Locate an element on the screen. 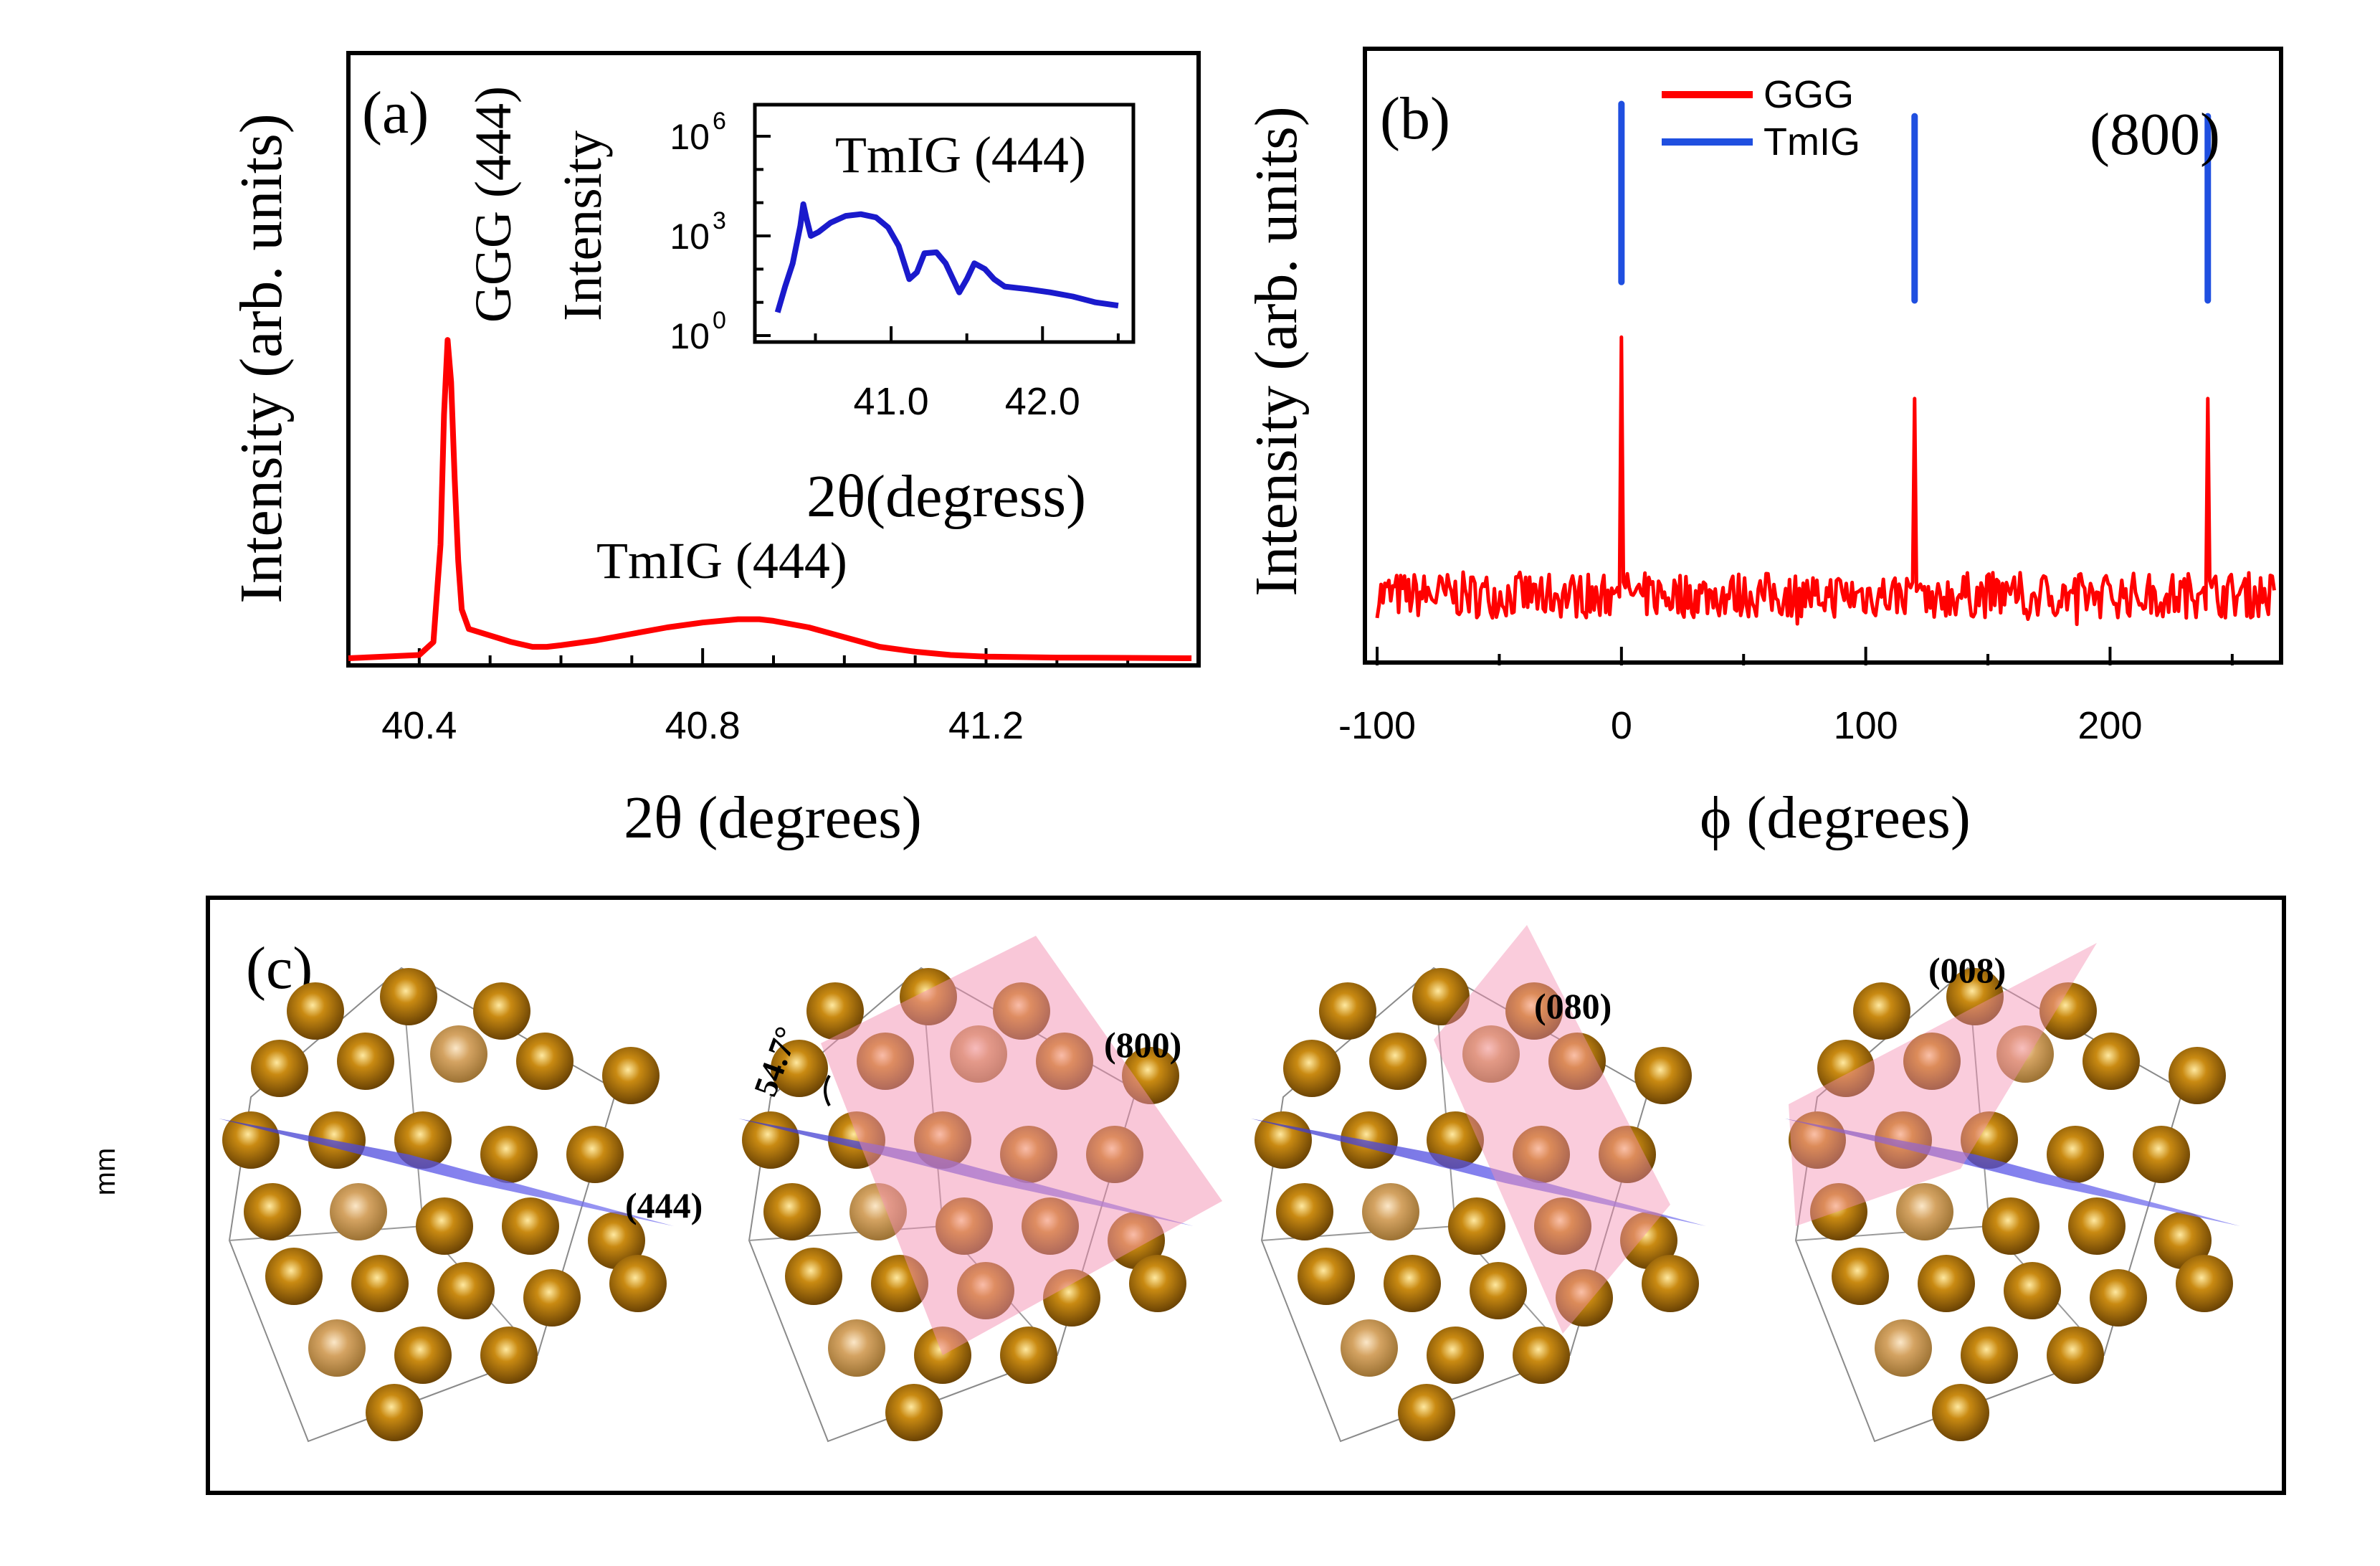  plane-label: (444) is located at coordinates (664, 1205).